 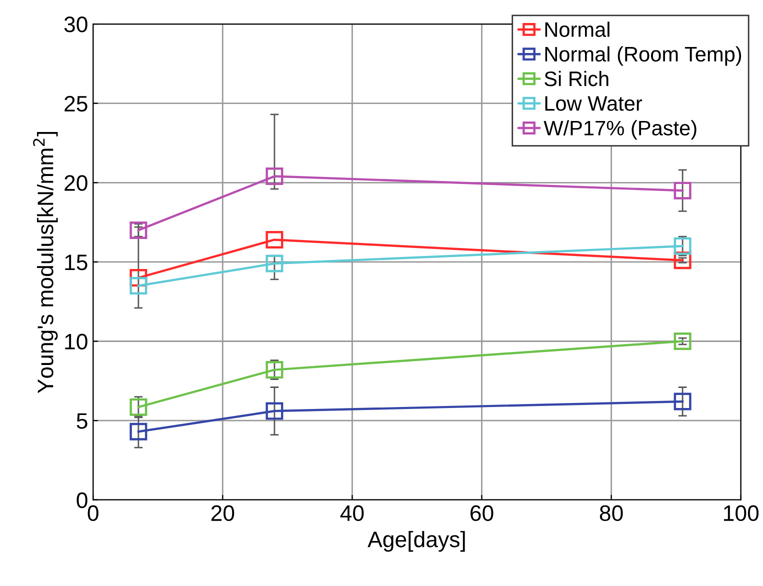 I want to click on x-tick-label: 0, so click(x=93, y=513).